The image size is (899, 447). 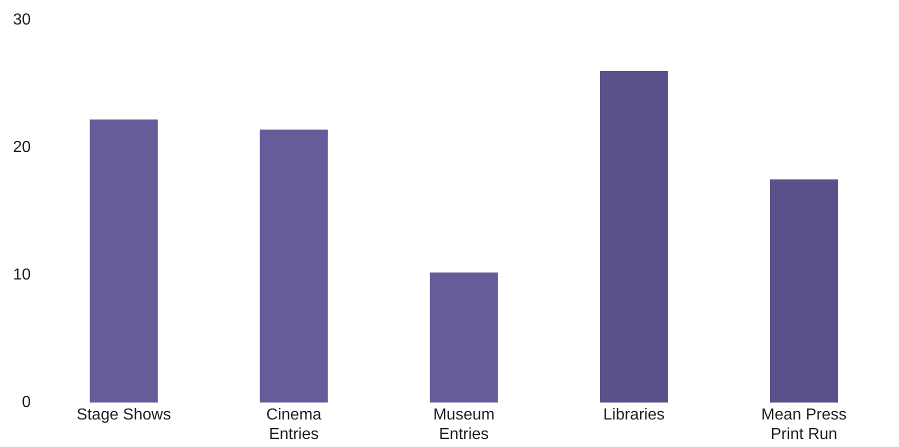 What do you see at coordinates (22, 275) in the screenshot?
I see `y-tick-label: 10` at bounding box center [22, 275].